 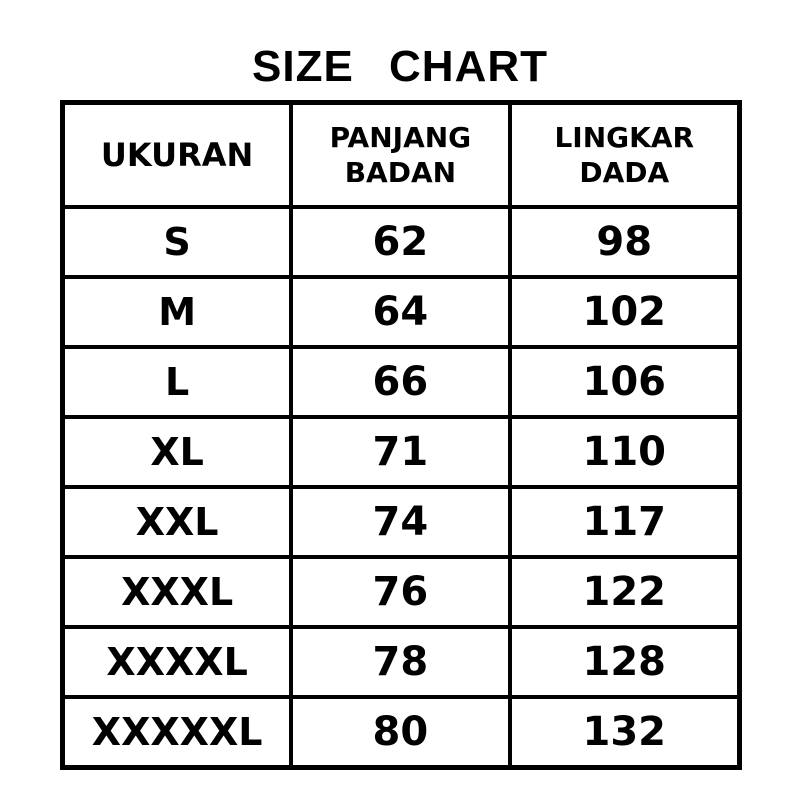 I want to click on cell-size: XXXL, so click(x=177, y=592).